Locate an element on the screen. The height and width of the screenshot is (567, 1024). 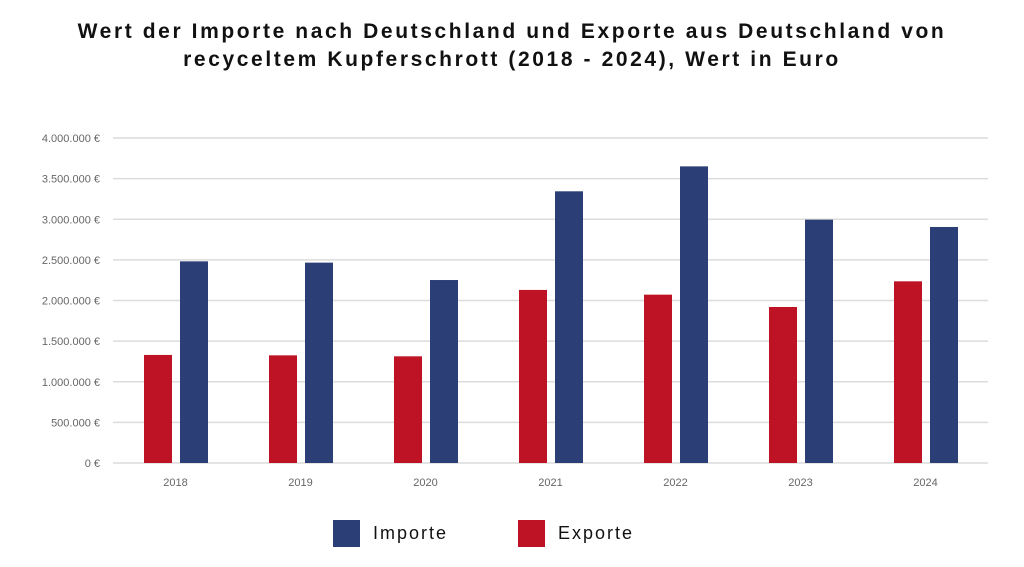
bar-importe-2020 is located at coordinates (444, 371).